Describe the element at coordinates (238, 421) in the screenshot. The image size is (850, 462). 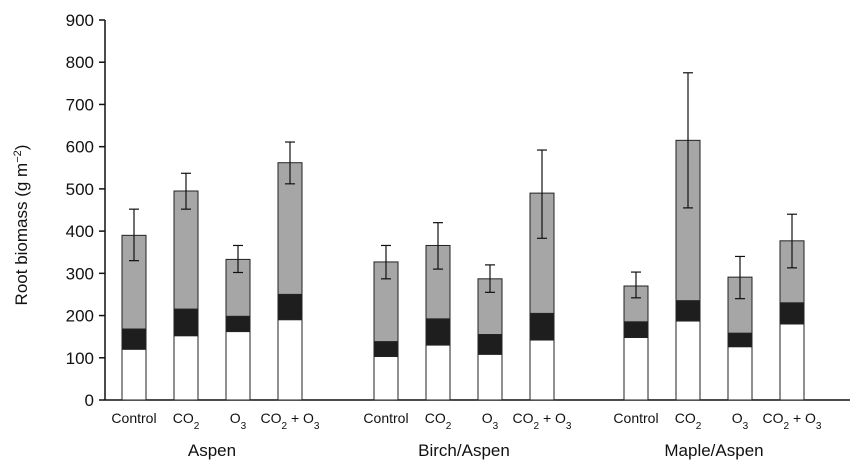
I see `category-label-0-2: O3` at that location.